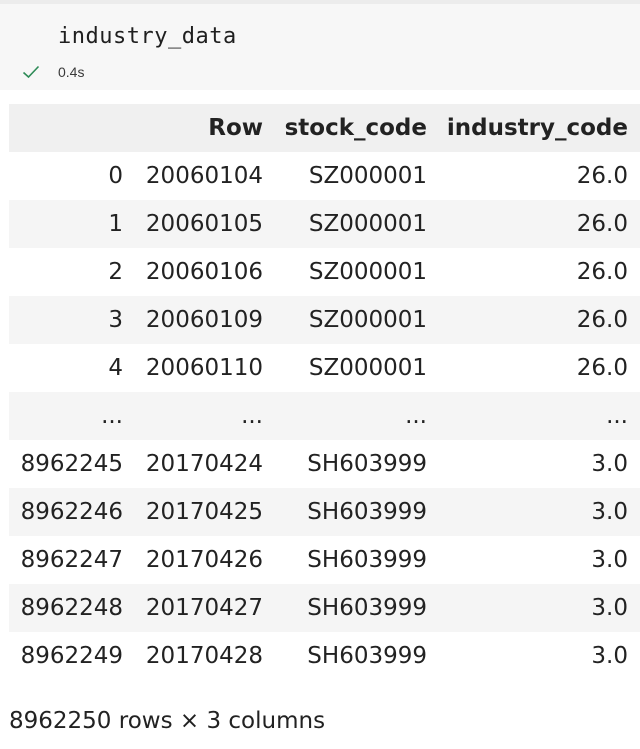 This screenshot has width=640, height=749. Describe the element at coordinates (115, 176) in the screenshot. I see `row-index: 0` at that location.